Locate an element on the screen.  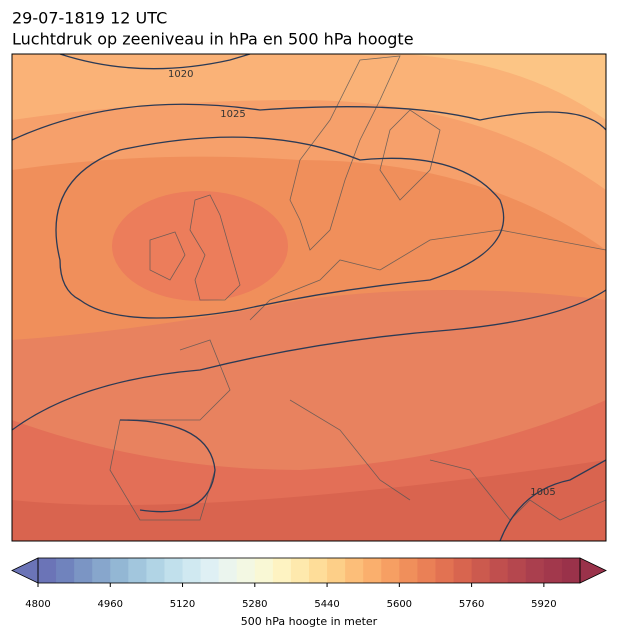
colorbar-frame is located at coordinates (309, 570).